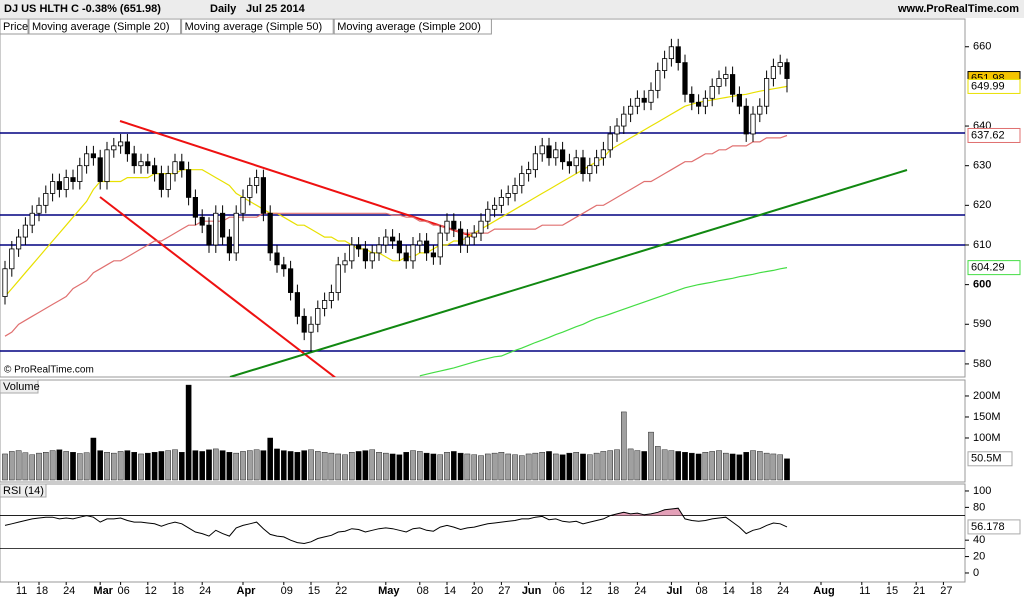 The width and height of the screenshot is (1024, 605). What do you see at coordinates (979, 507) in the screenshot?
I see `y-tick-label: 80` at bounding box center [979, 507].